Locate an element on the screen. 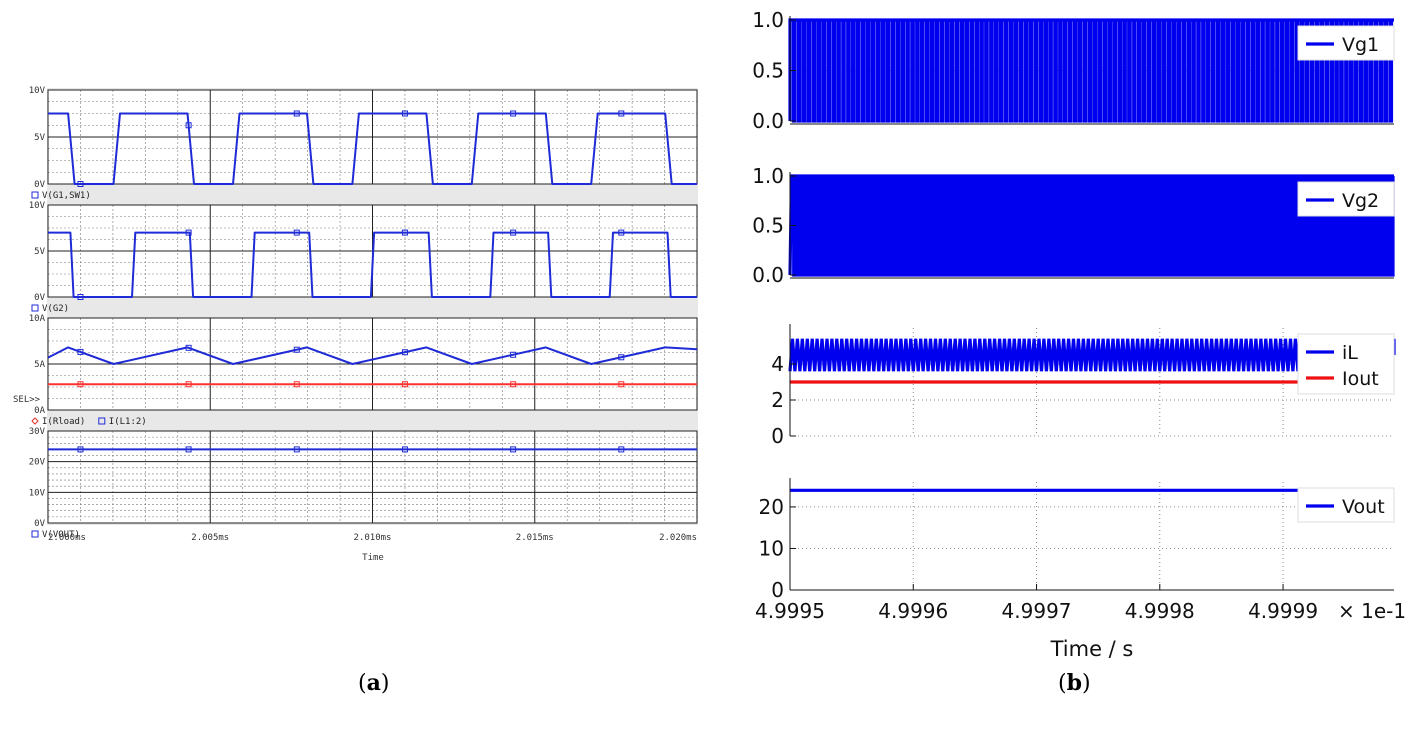  legend-label: Iout is located at coordinates (1360, 379).